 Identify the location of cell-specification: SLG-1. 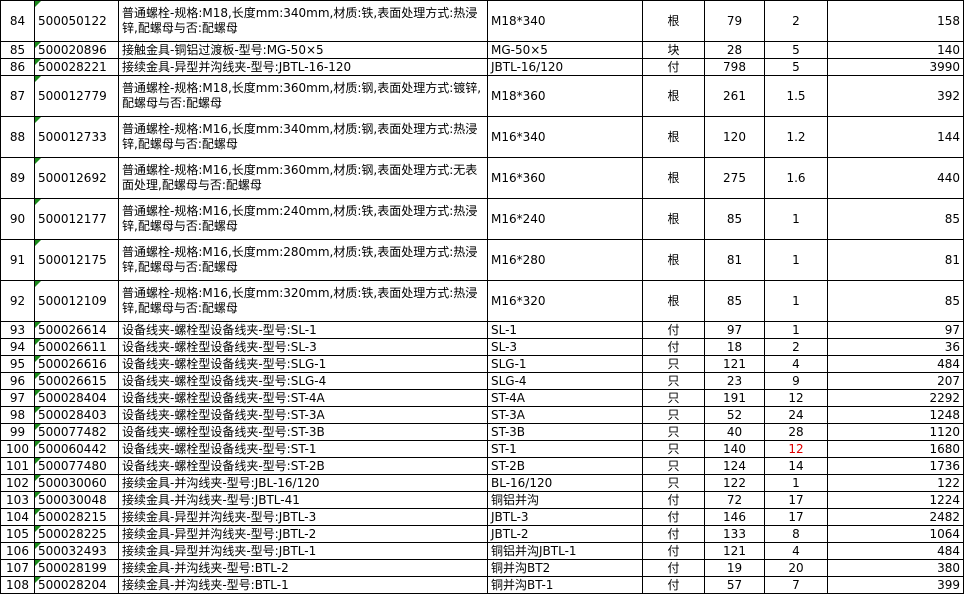
(565, 364).